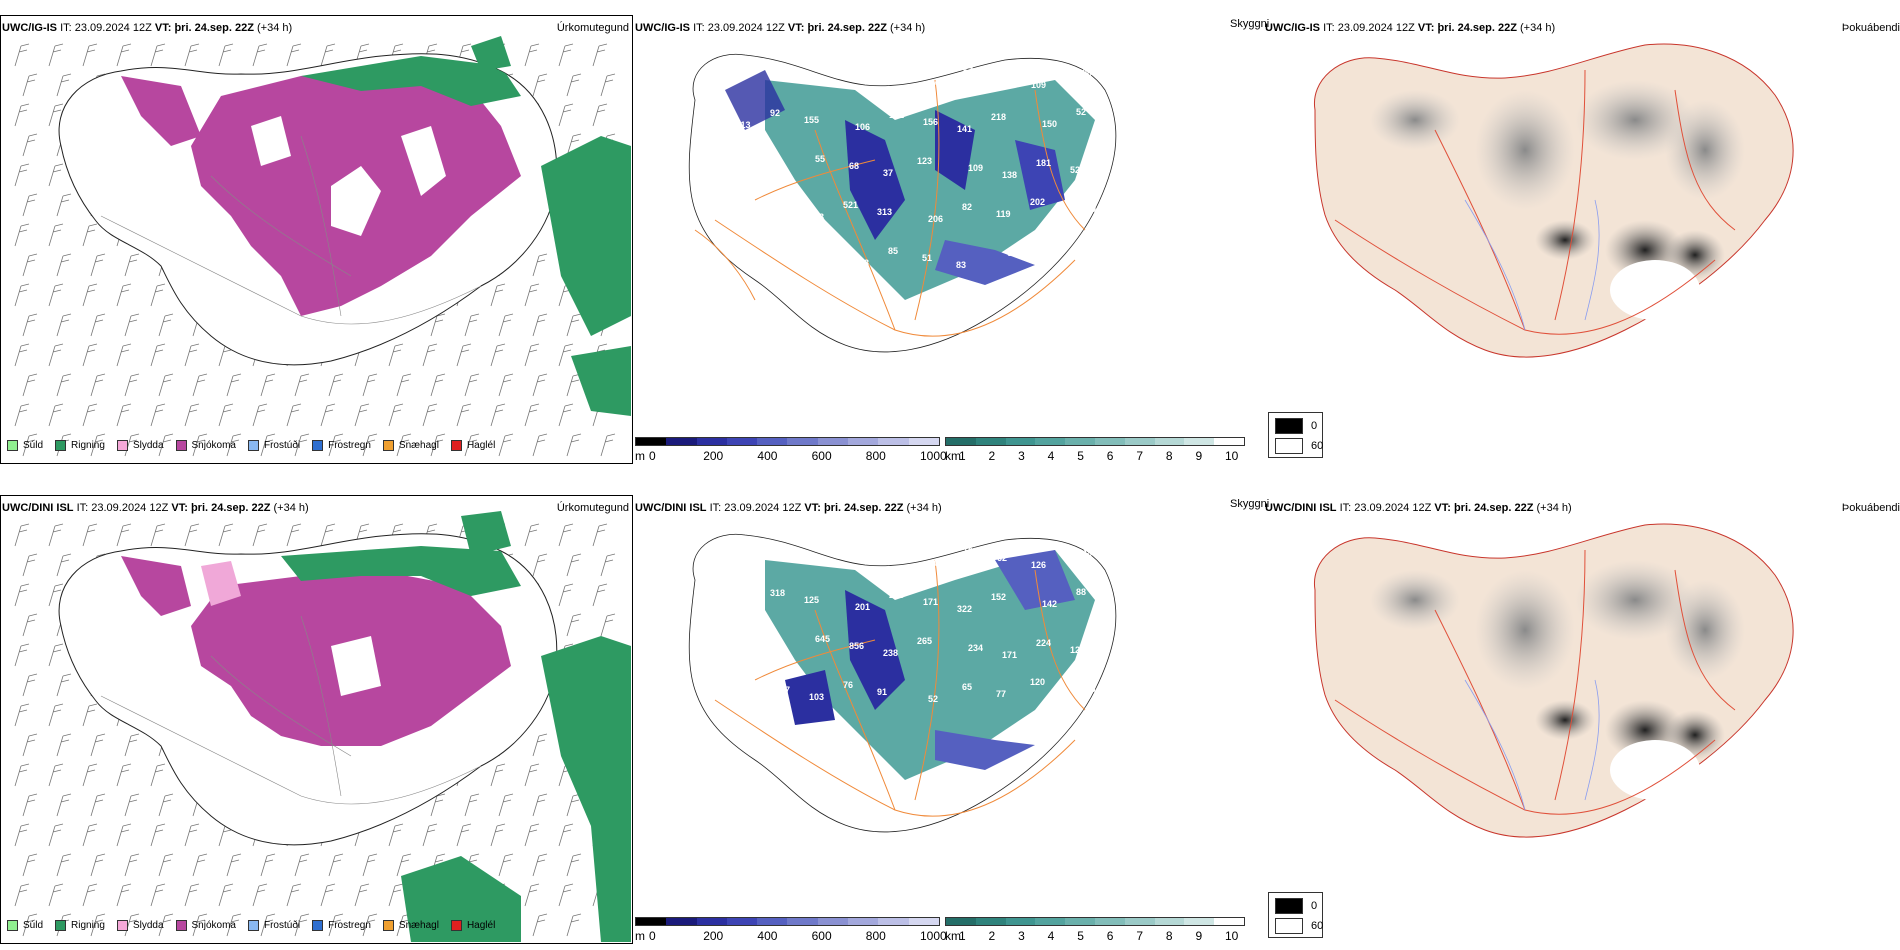 Image resolution: width=1900 pixels, height=950 pixels. Describe the element at coordinates (291, 710) in the screenshot. I see `roads` at that location.